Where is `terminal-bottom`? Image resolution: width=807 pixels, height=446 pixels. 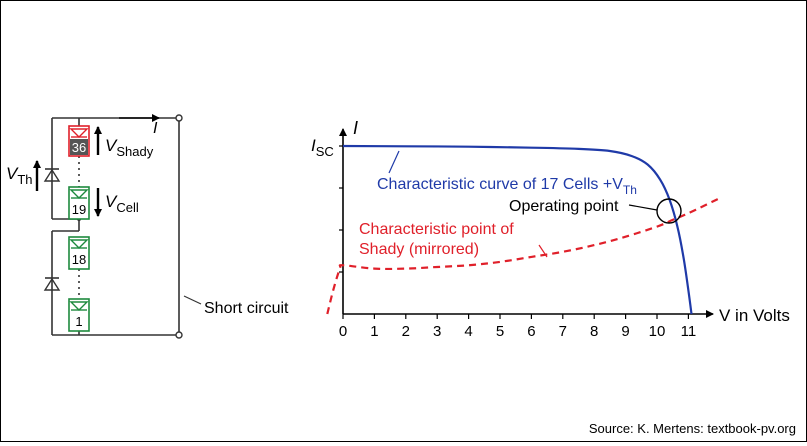
terminal-bottom is located at coordinates (179, 335).